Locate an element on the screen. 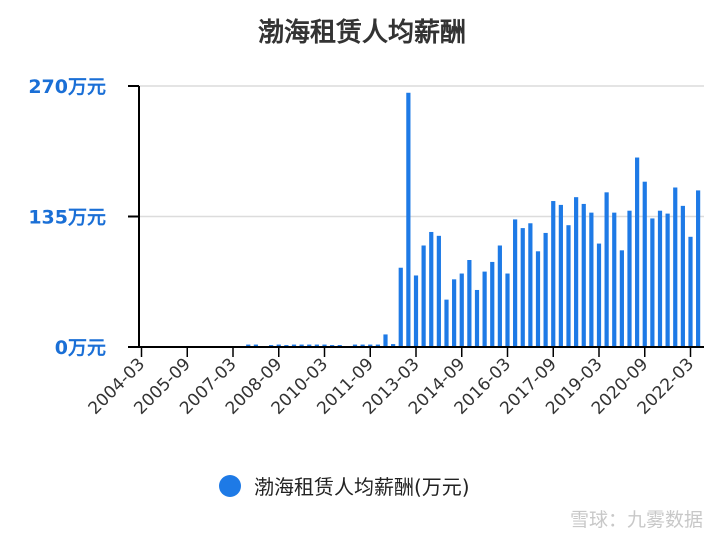 The height and width of the screenshot is (540, 724). watermark-text: 雪球：九雾数据 is located at coordinates (636, 520).